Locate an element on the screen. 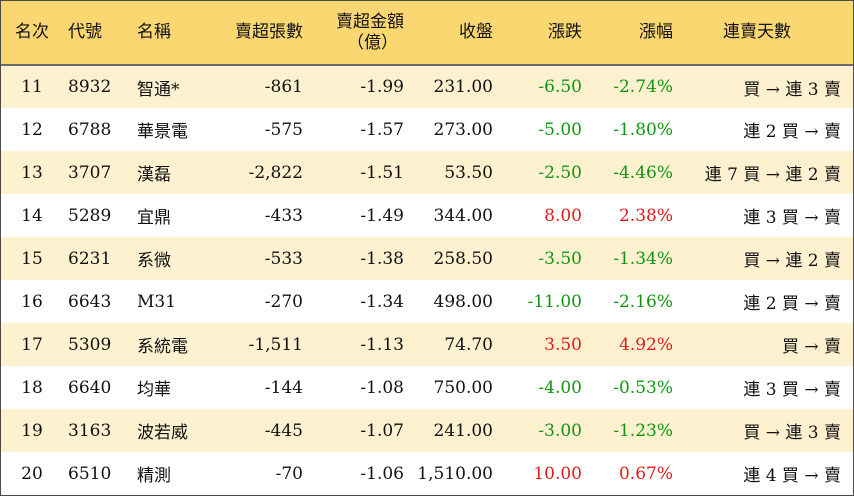 The image size is (854, 496). cell-code: 6510 is located at coordinates (90, 473).